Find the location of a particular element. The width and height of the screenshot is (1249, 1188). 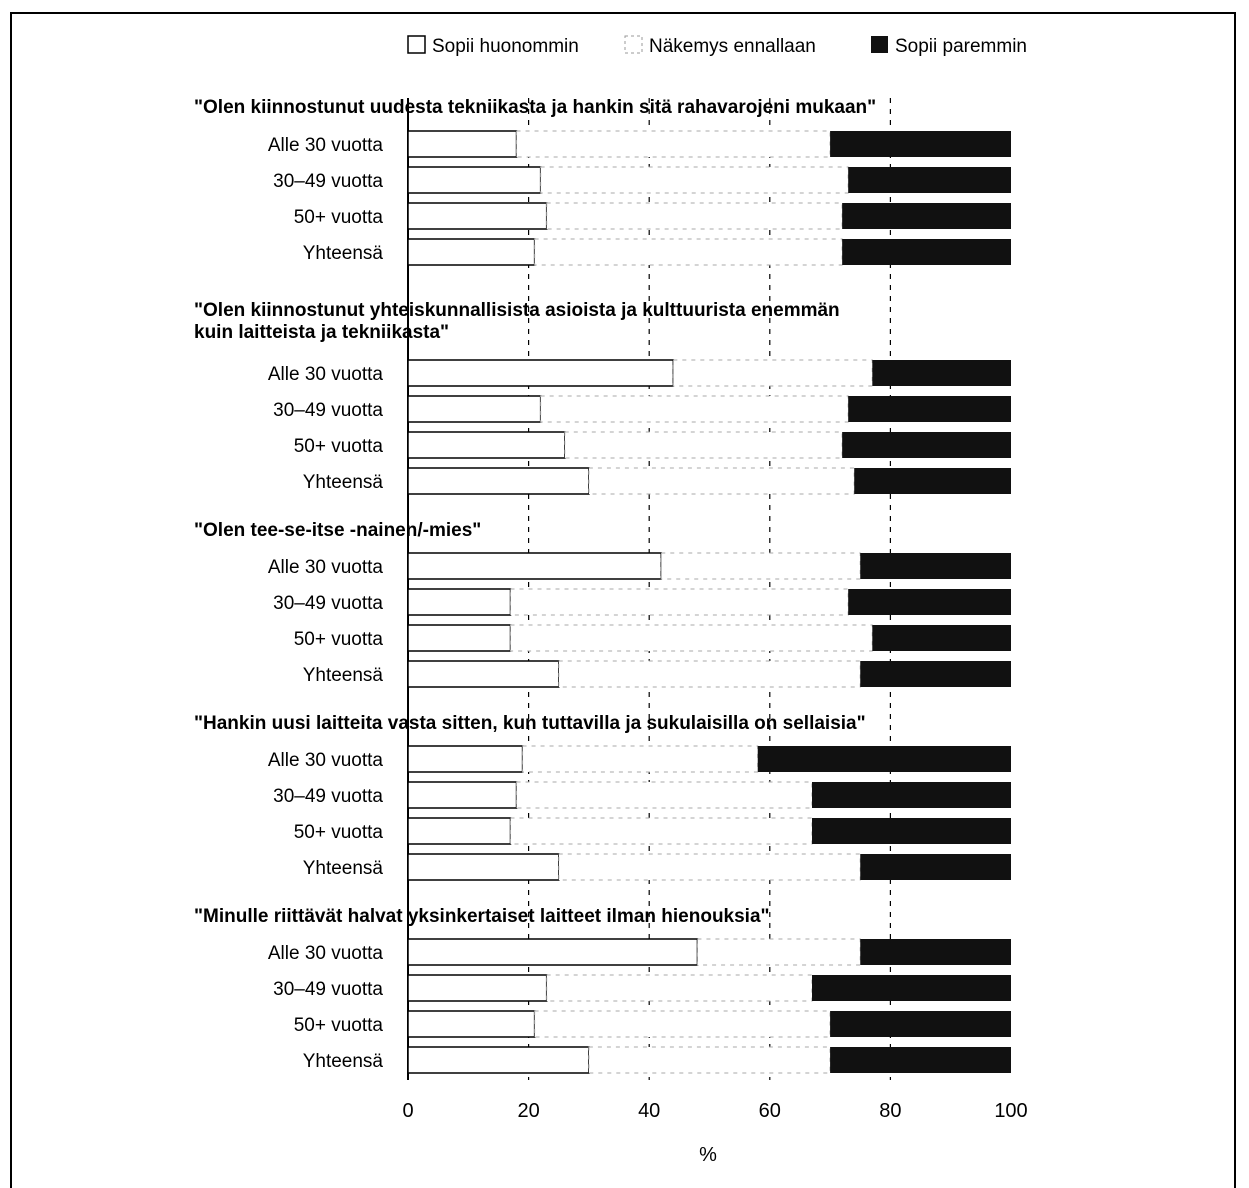

group-title-2-line-0: "Olen tee-se-itse -nainen/-mies" is located at coordinates (337, 530).